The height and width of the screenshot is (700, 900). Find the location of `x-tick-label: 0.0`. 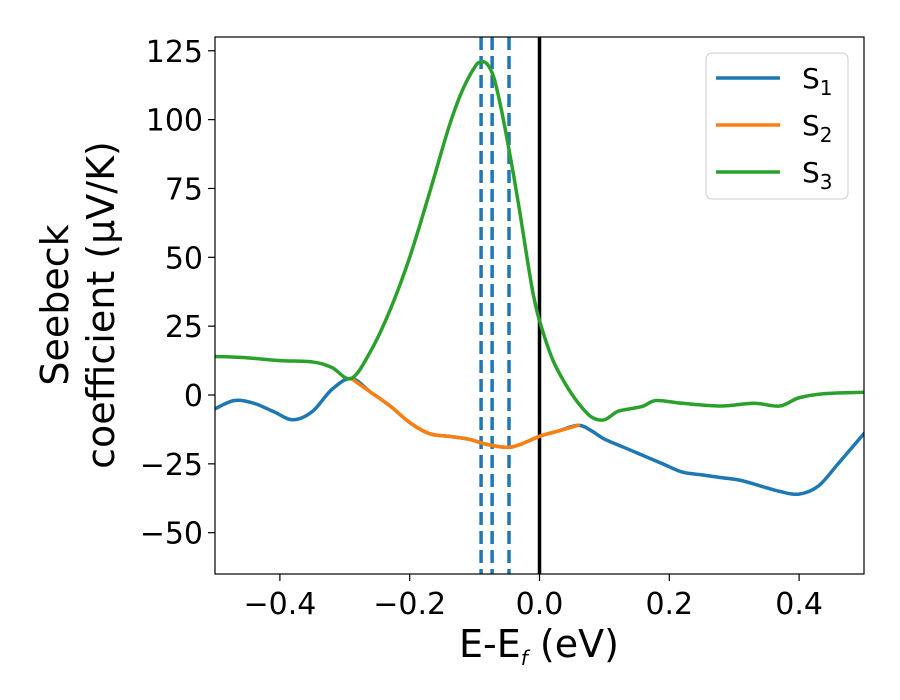

x-tick-label: 0.0 is located at coordinates (540, 604).